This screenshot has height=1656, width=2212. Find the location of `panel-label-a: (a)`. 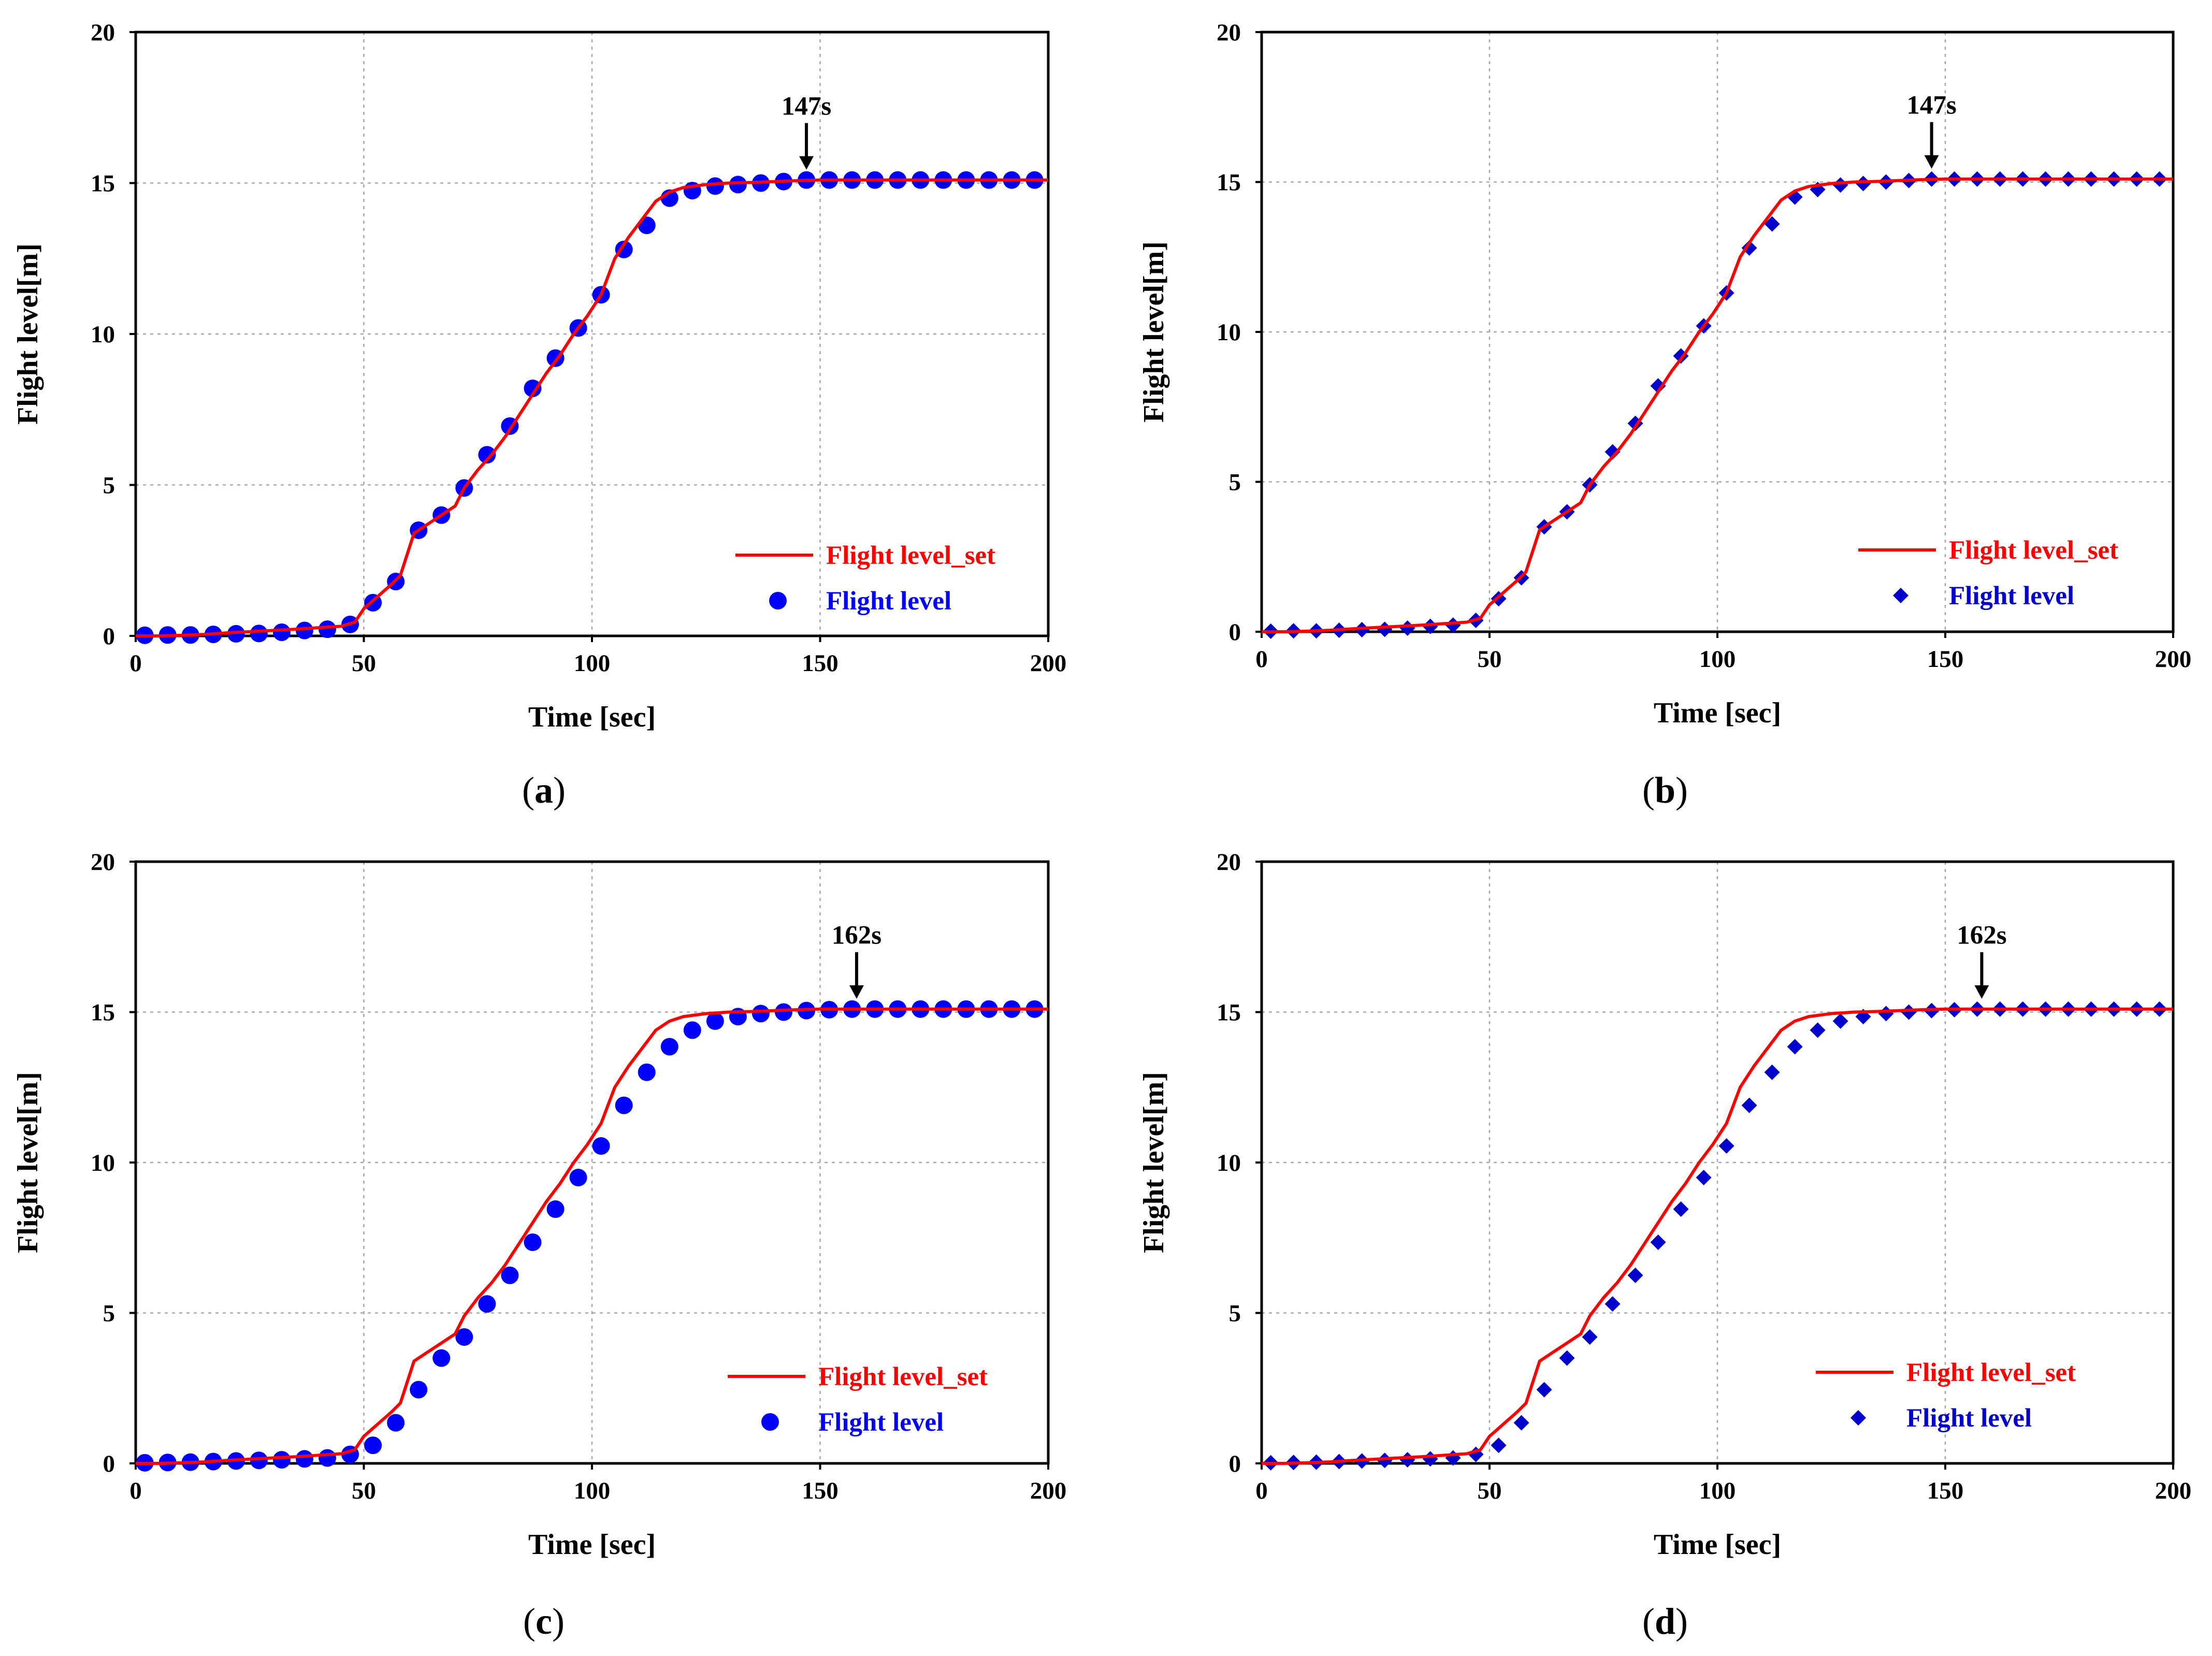

panel-label-a: (a) is located at coordinates (544, 790).